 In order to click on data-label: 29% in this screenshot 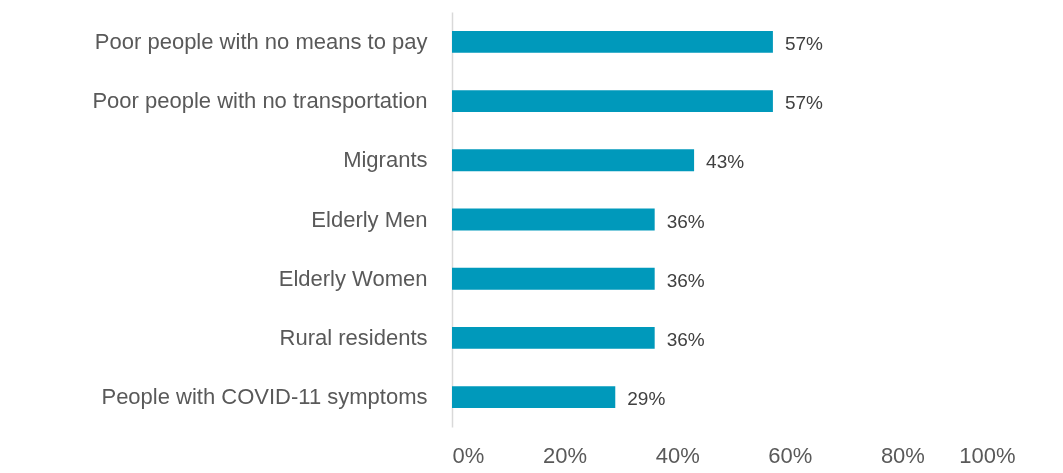, I will do `click(646, 399)`.